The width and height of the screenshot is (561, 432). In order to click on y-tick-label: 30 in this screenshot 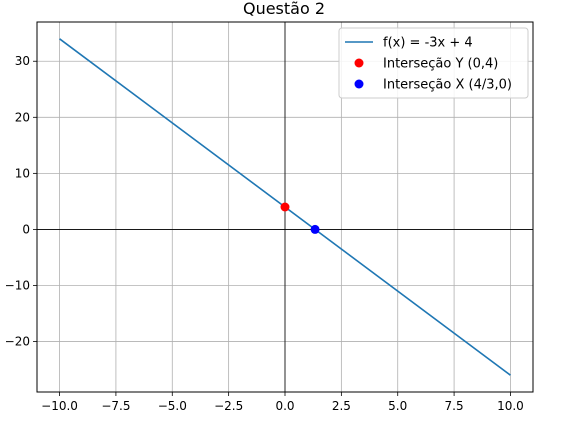, I will do `click(22, 61)`.